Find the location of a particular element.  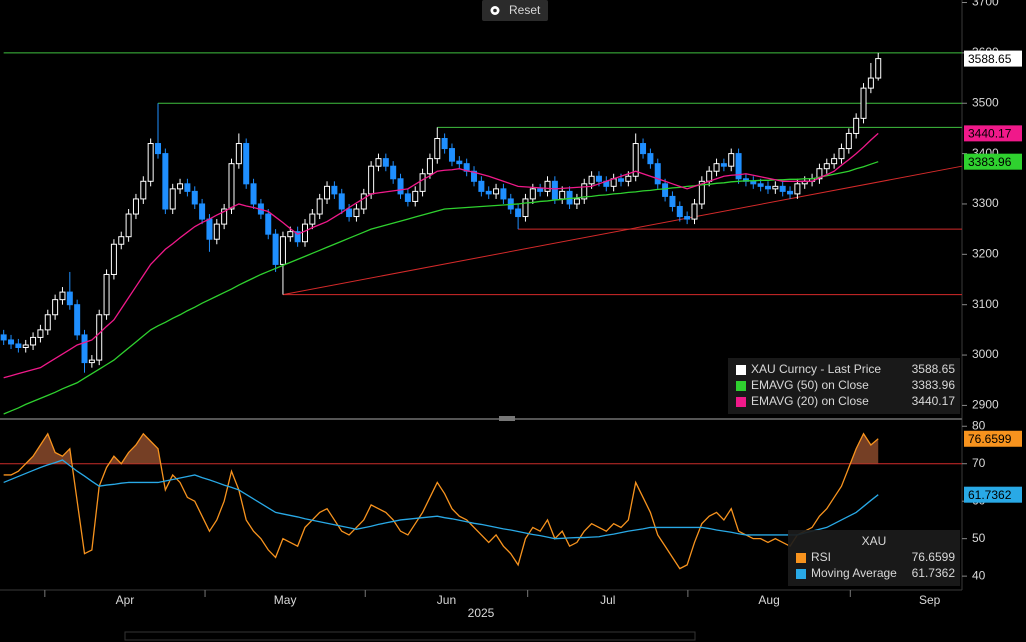

y-tick-label: 2900 is located at coordinates (985, 405).